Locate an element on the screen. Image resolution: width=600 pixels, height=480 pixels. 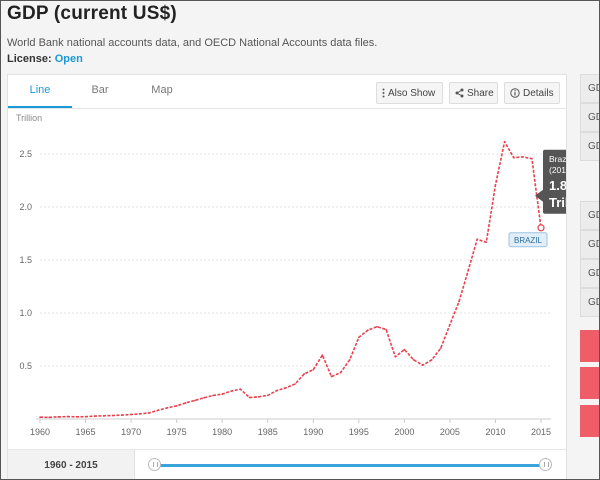
tooltip-unit: Trillion is located at coordinates (557, 202).